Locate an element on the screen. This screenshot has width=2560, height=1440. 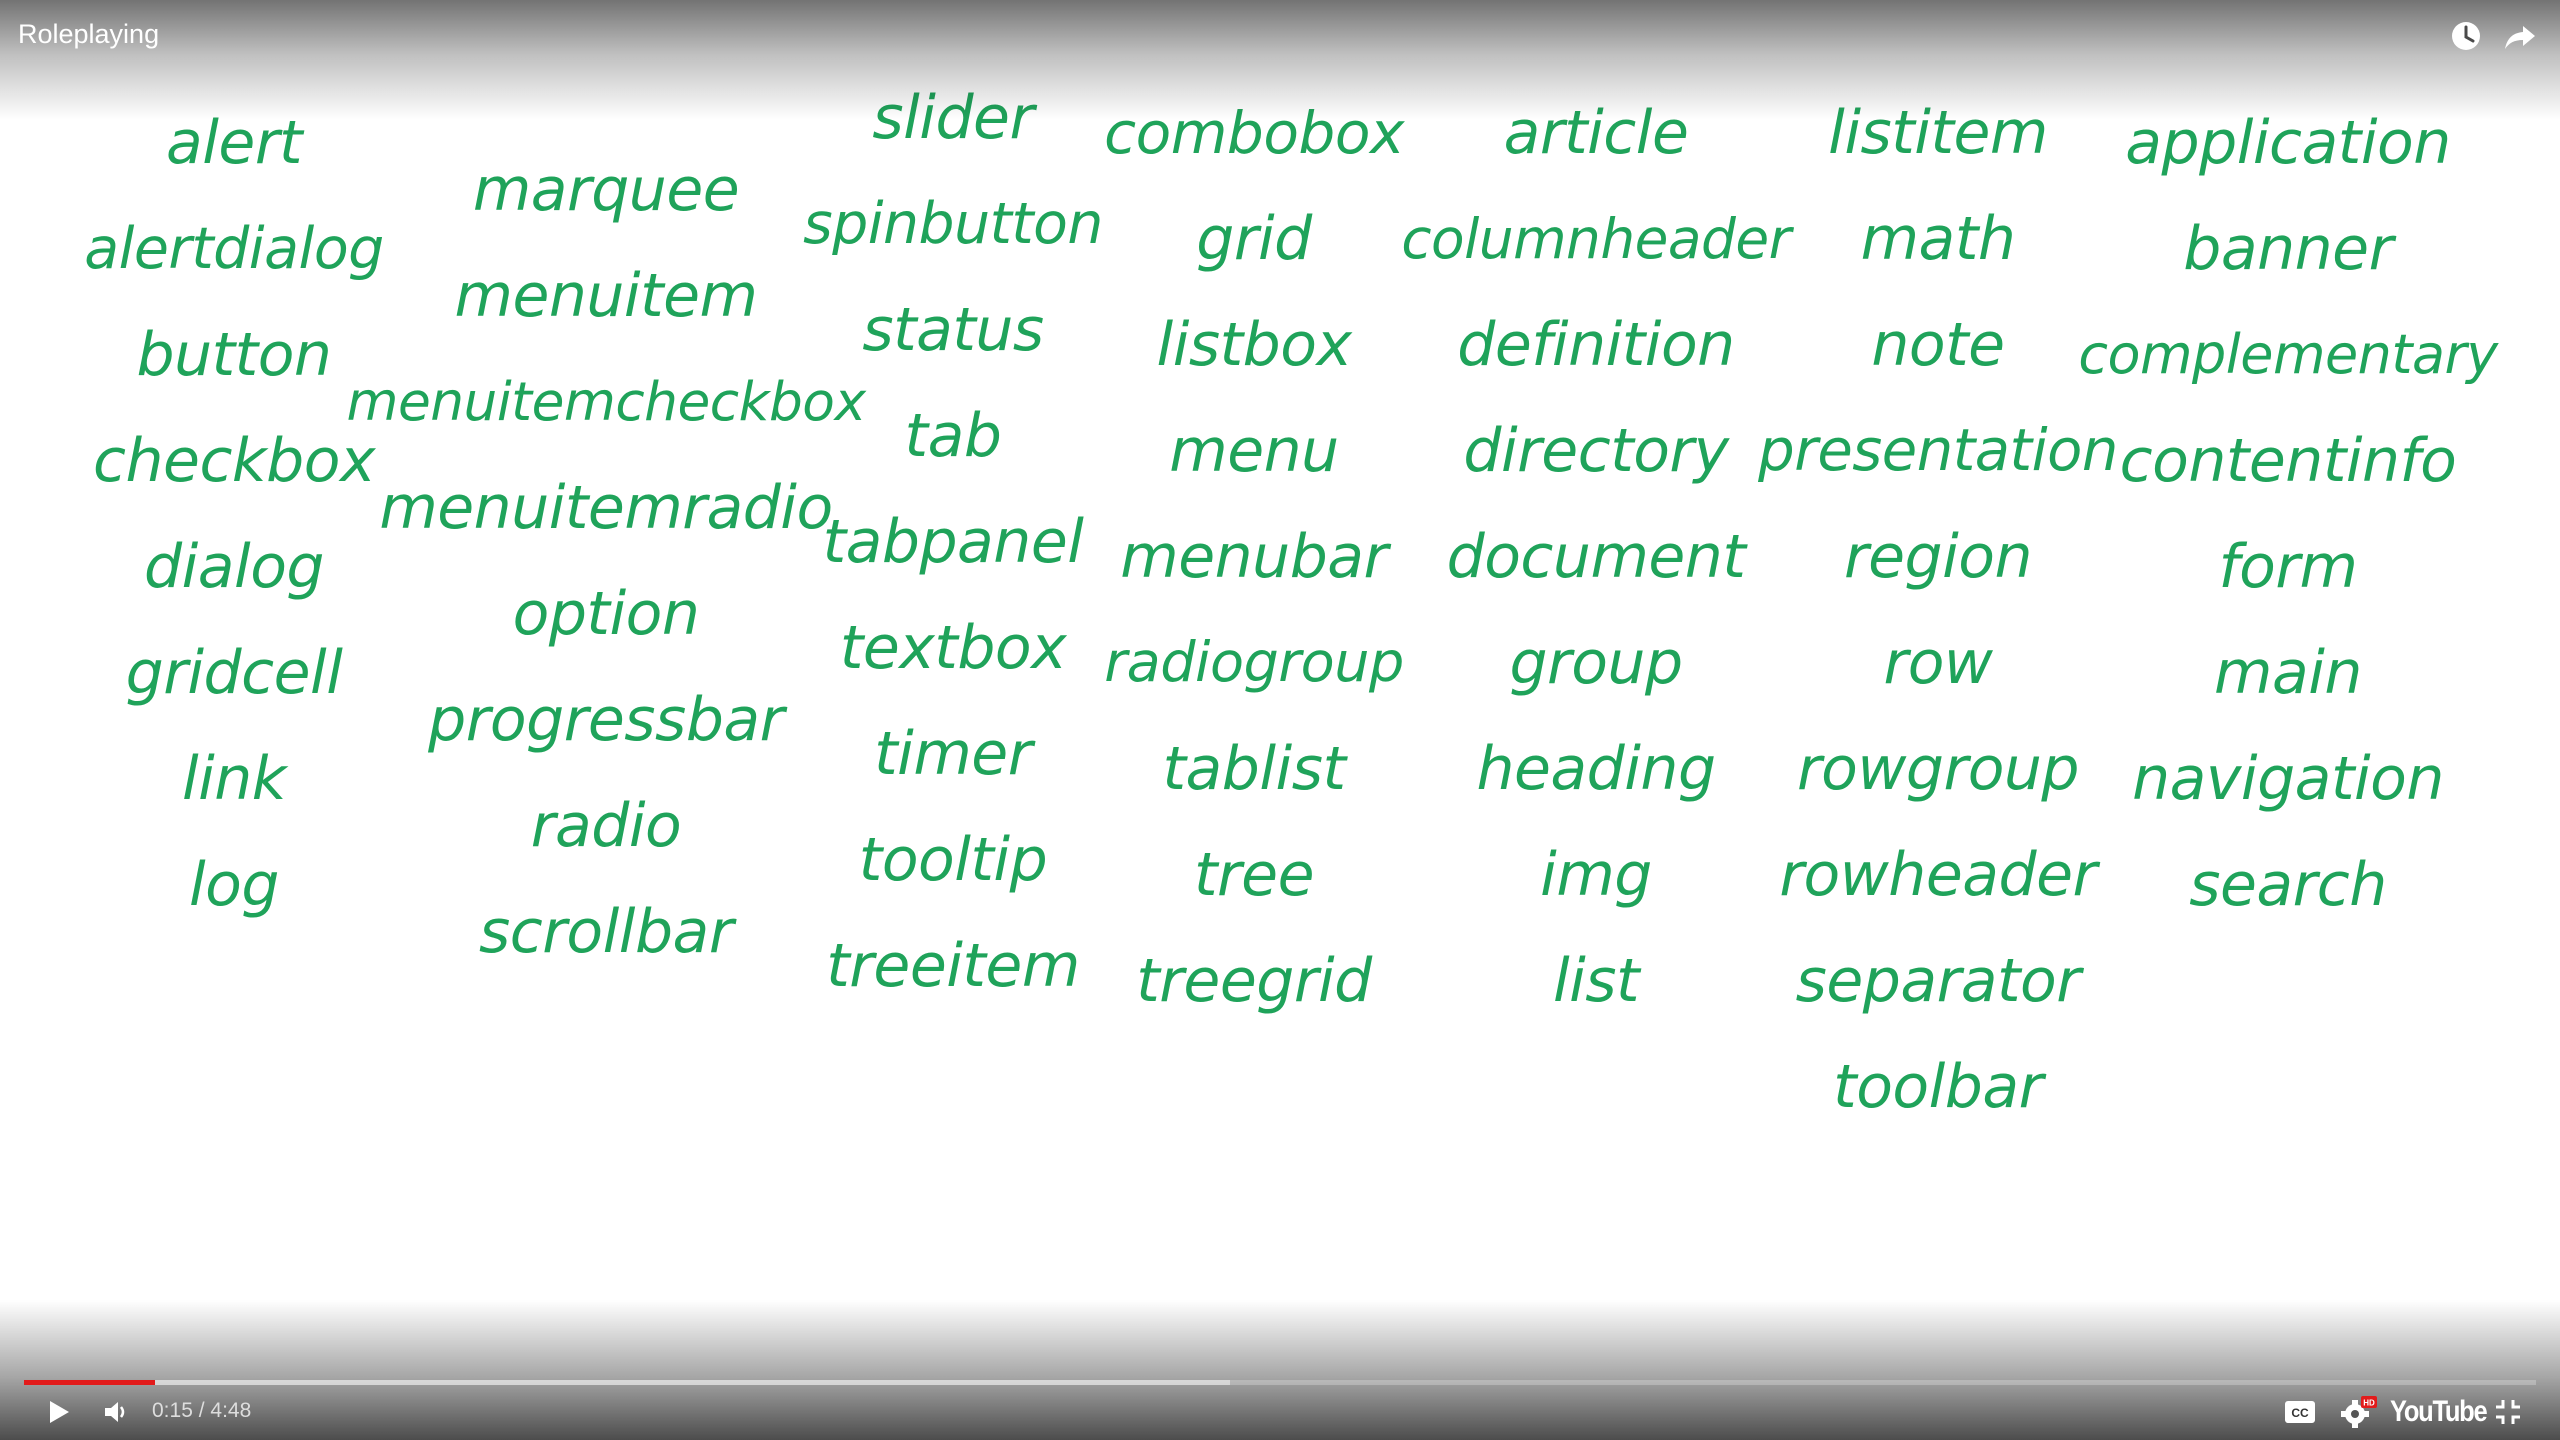
role-word: timer is located at coordinates (953, 754).